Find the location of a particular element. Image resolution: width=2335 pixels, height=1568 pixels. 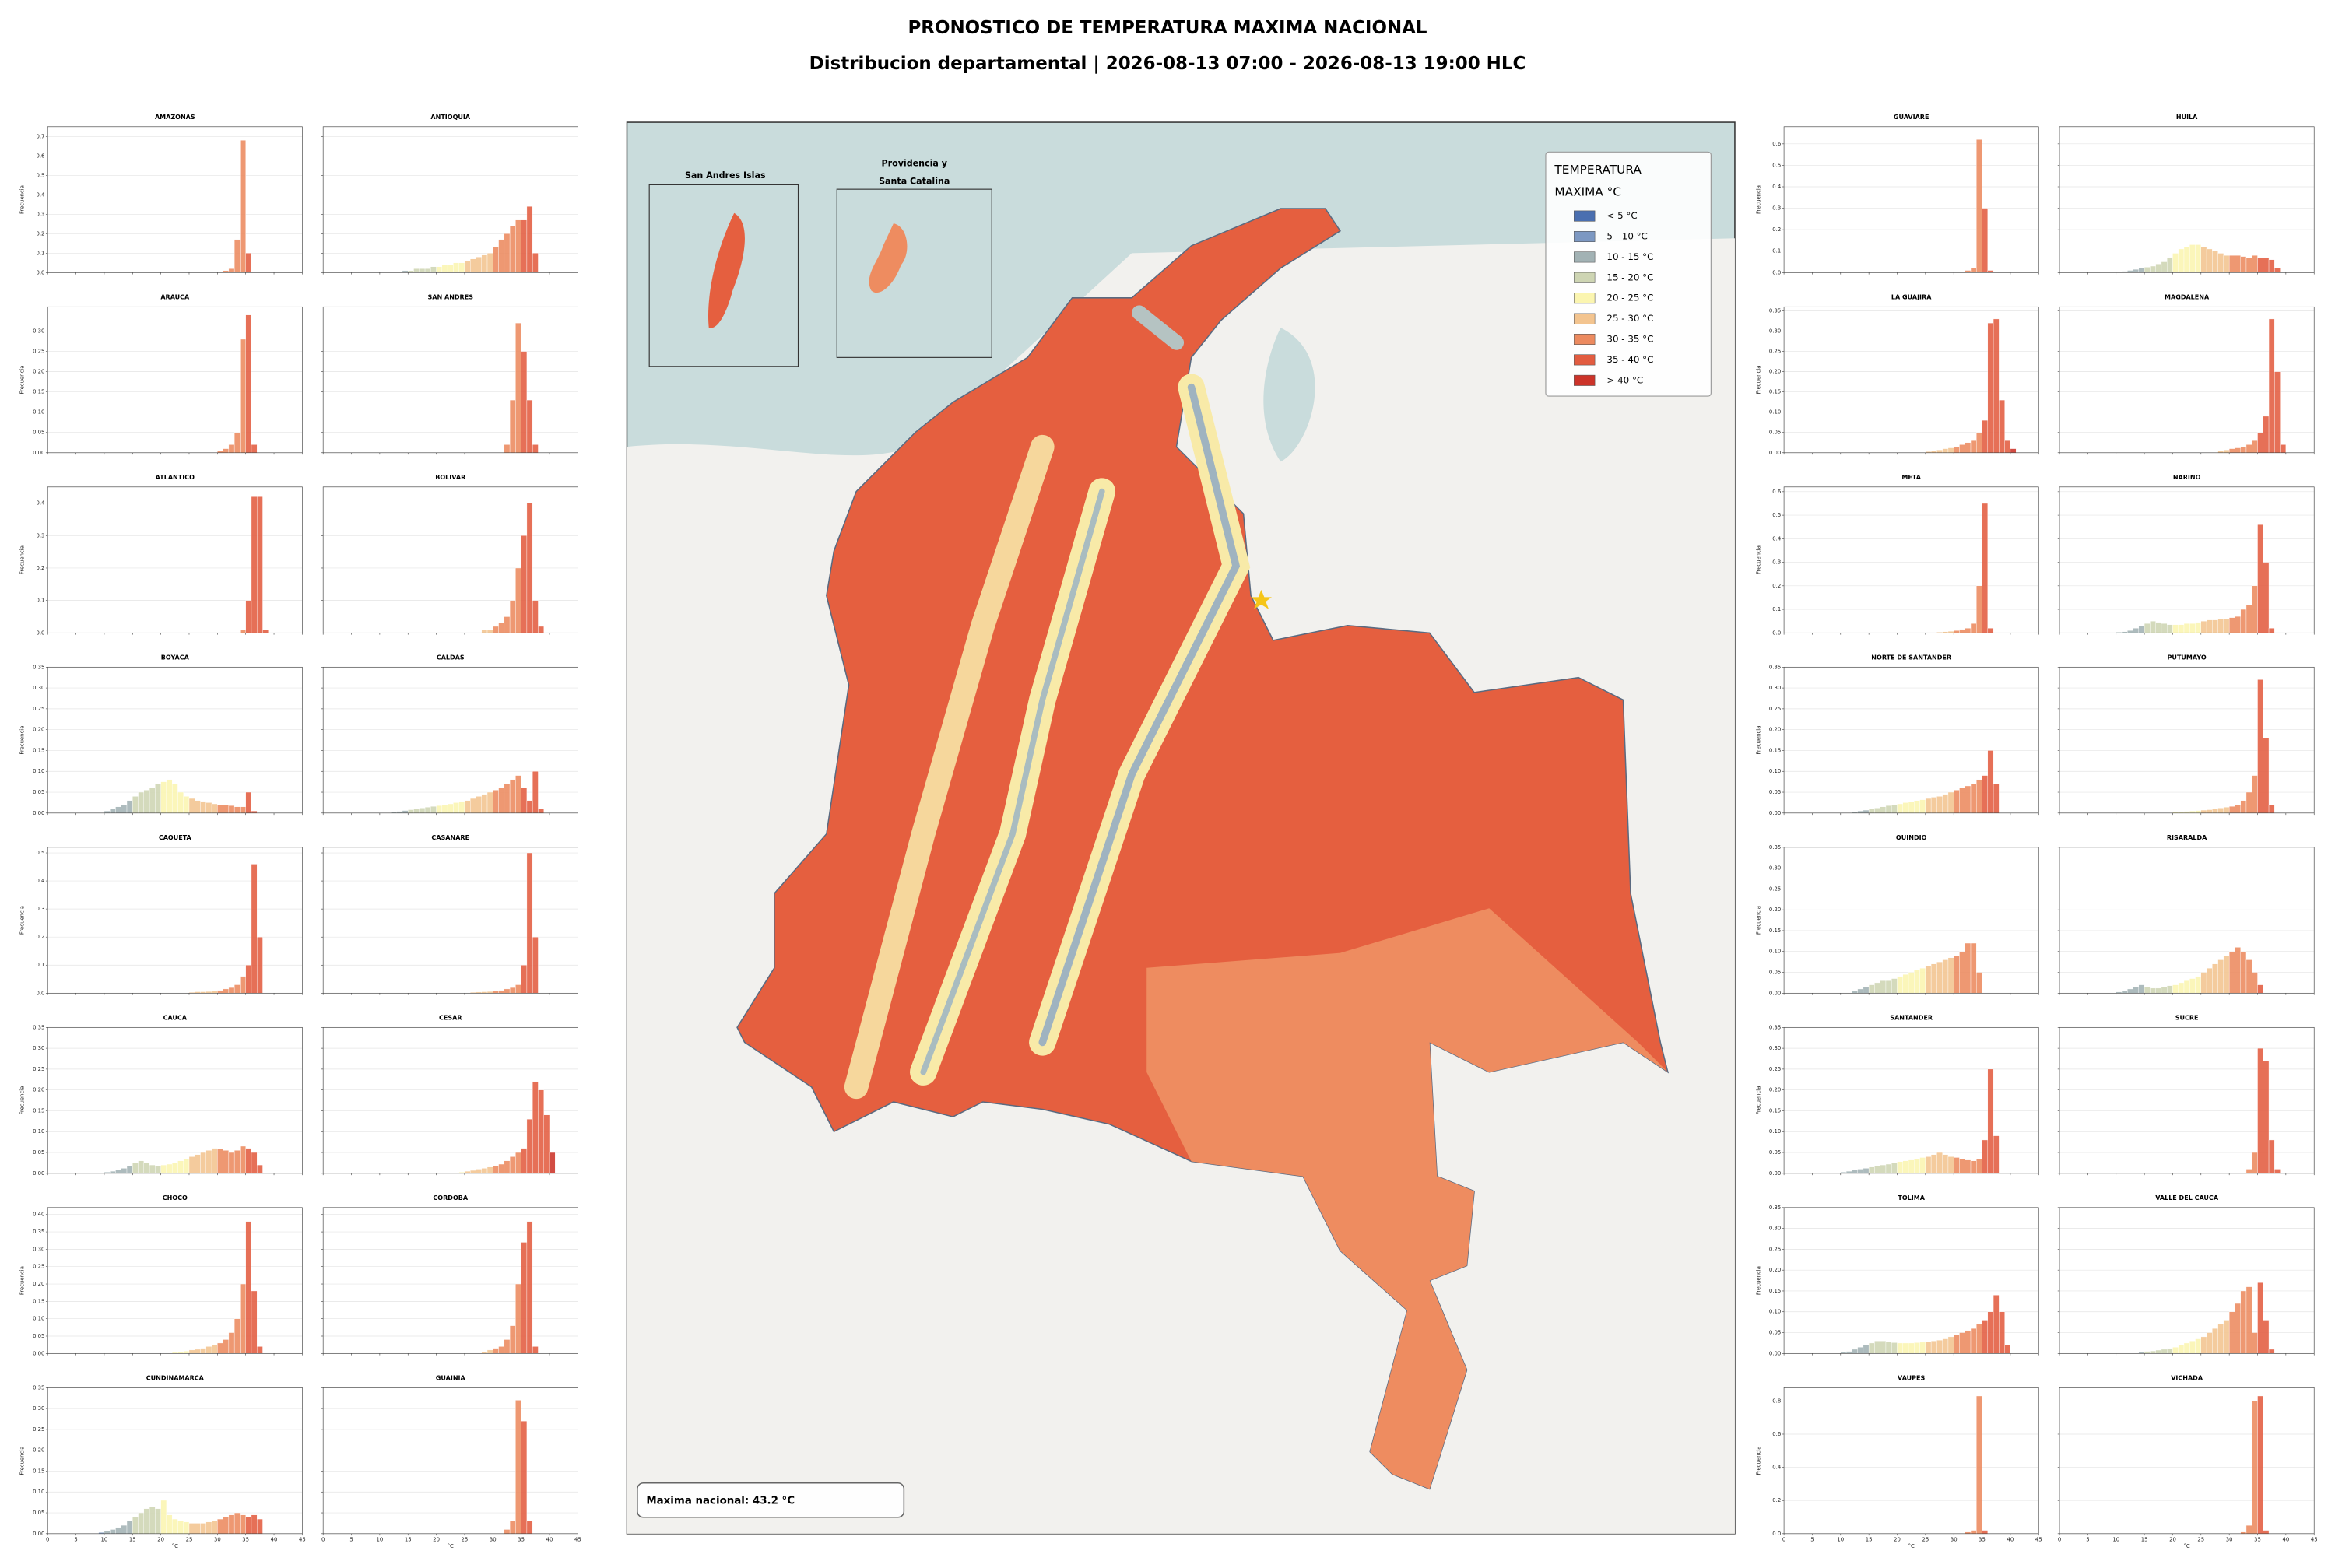

y-tick-label: 0.4 is located at coordinates (40, 881).